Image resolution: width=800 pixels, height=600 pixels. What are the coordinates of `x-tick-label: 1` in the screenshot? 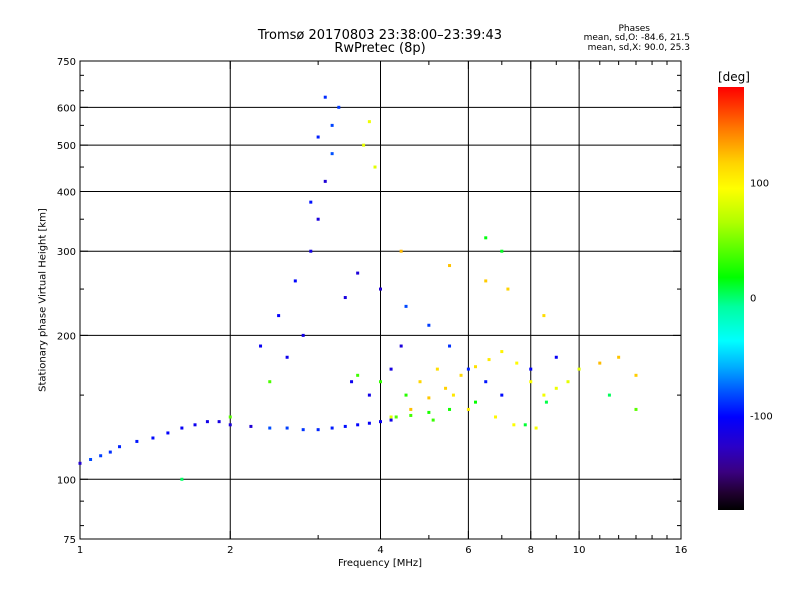 It's located at (80, 550).